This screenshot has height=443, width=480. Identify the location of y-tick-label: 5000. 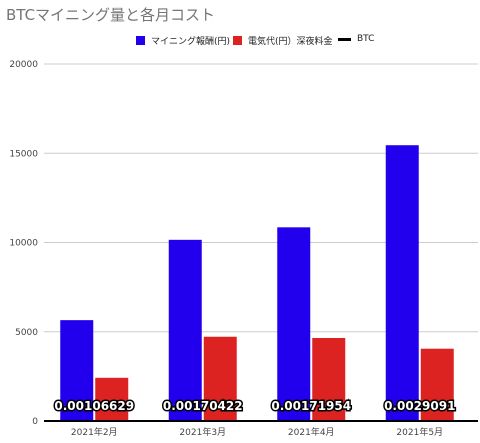
(26, 333).